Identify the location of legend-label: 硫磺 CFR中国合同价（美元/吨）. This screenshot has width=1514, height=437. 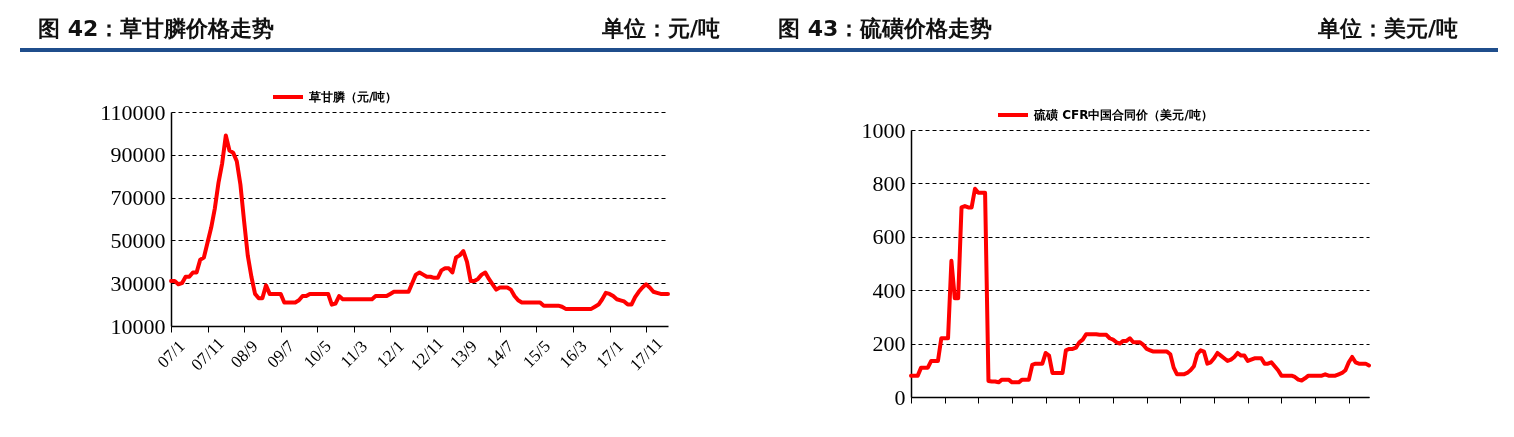
(1123, 115).